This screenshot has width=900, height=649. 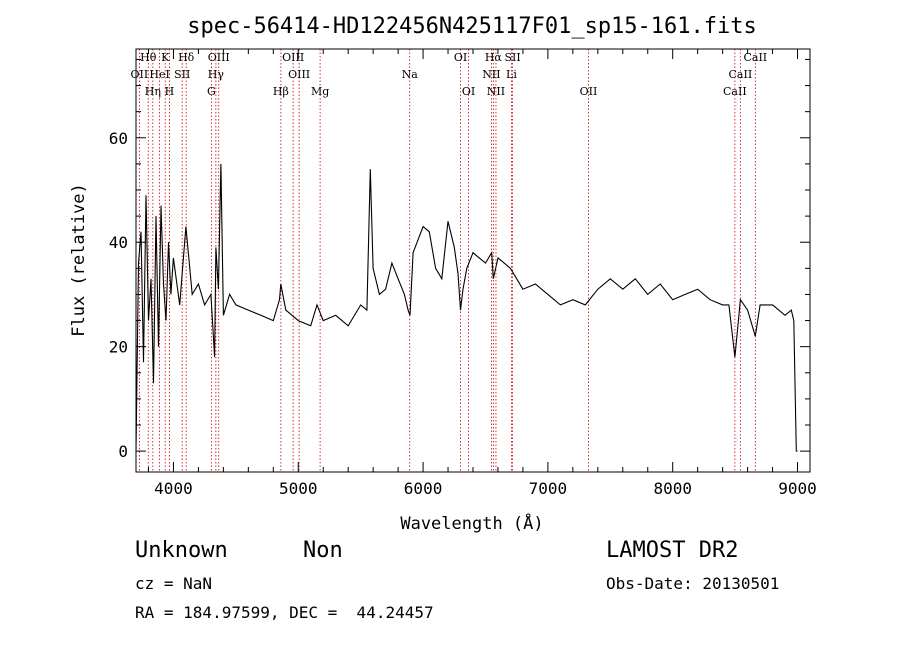 What do you see at coordinates (165, 57) in the screenshot?
I see `line-label: K` at bounding box center [165, 57].